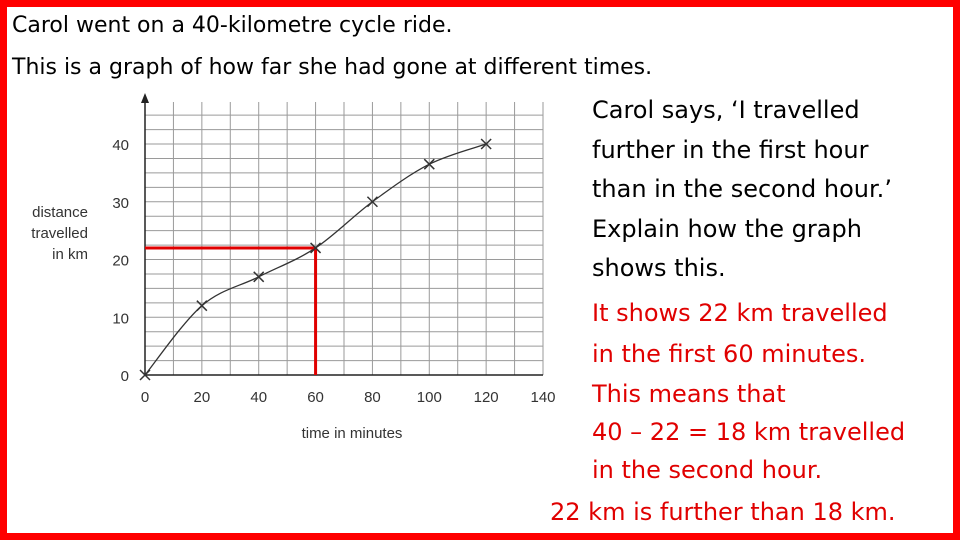 Image resolution: width=960 pixels, height=540 pixels. What do you see at coordinates (120, 203) in the screenshot?
I see `y-tick-label: 30` at bounding box center [120, 203].